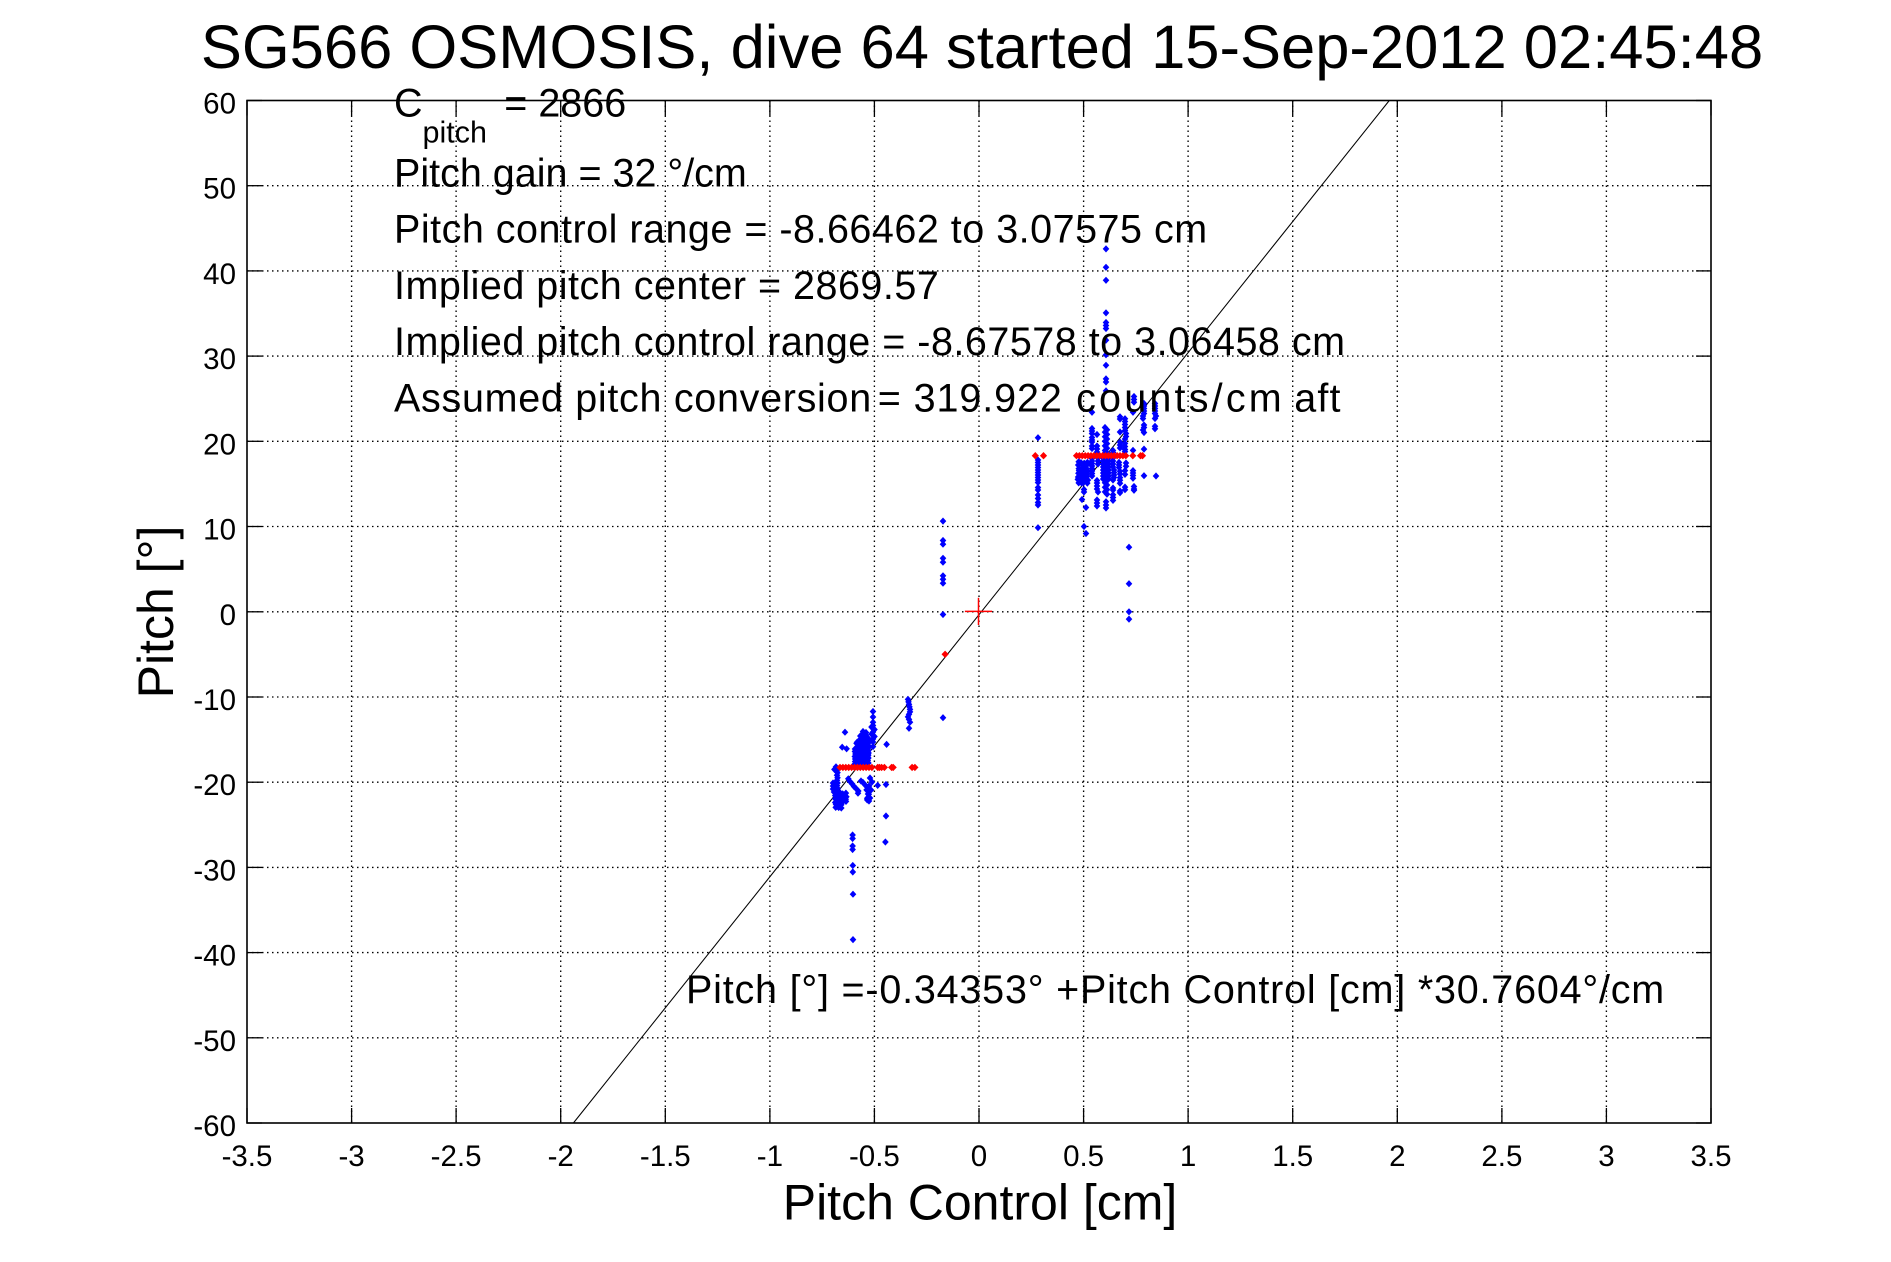 This screenshot has height=1262, width=1891. Describe the element at coordinates (1501, 1156) in the screenshot. I see `svg-text: 2.5` at that location.